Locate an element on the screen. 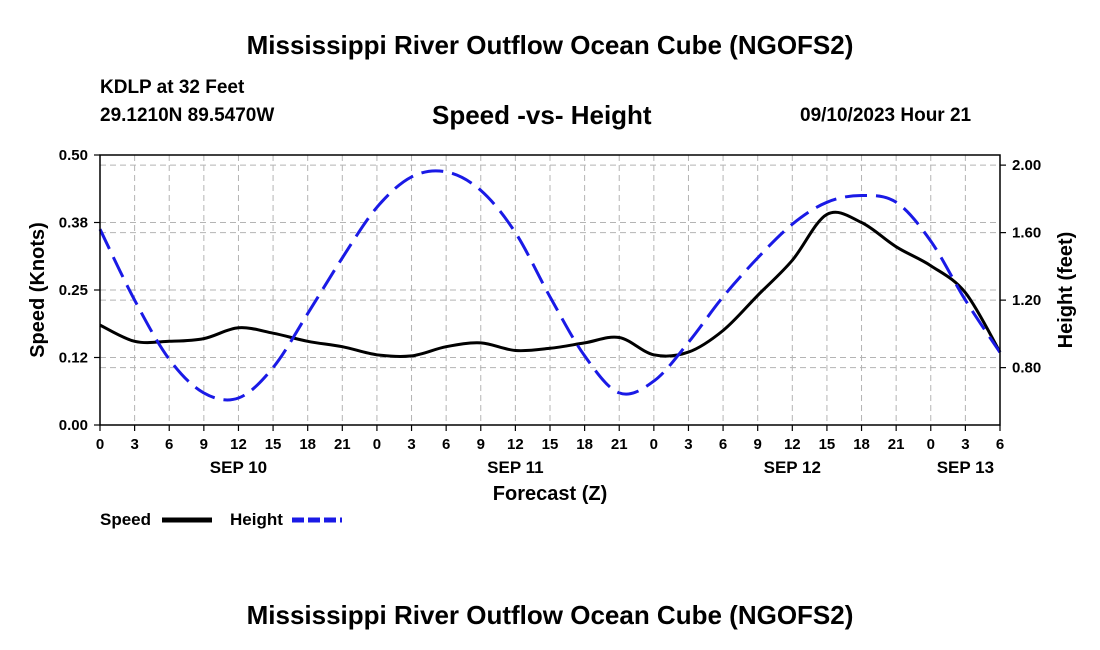  y-left-tick-label: 0.12 is located at coordinates (73, 358).